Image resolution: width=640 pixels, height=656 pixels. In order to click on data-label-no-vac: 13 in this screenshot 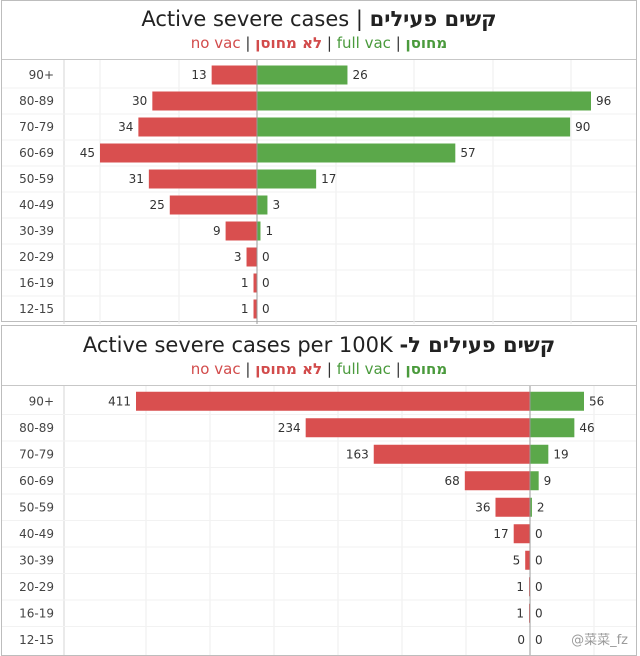, I will do `click(198, 75)`.